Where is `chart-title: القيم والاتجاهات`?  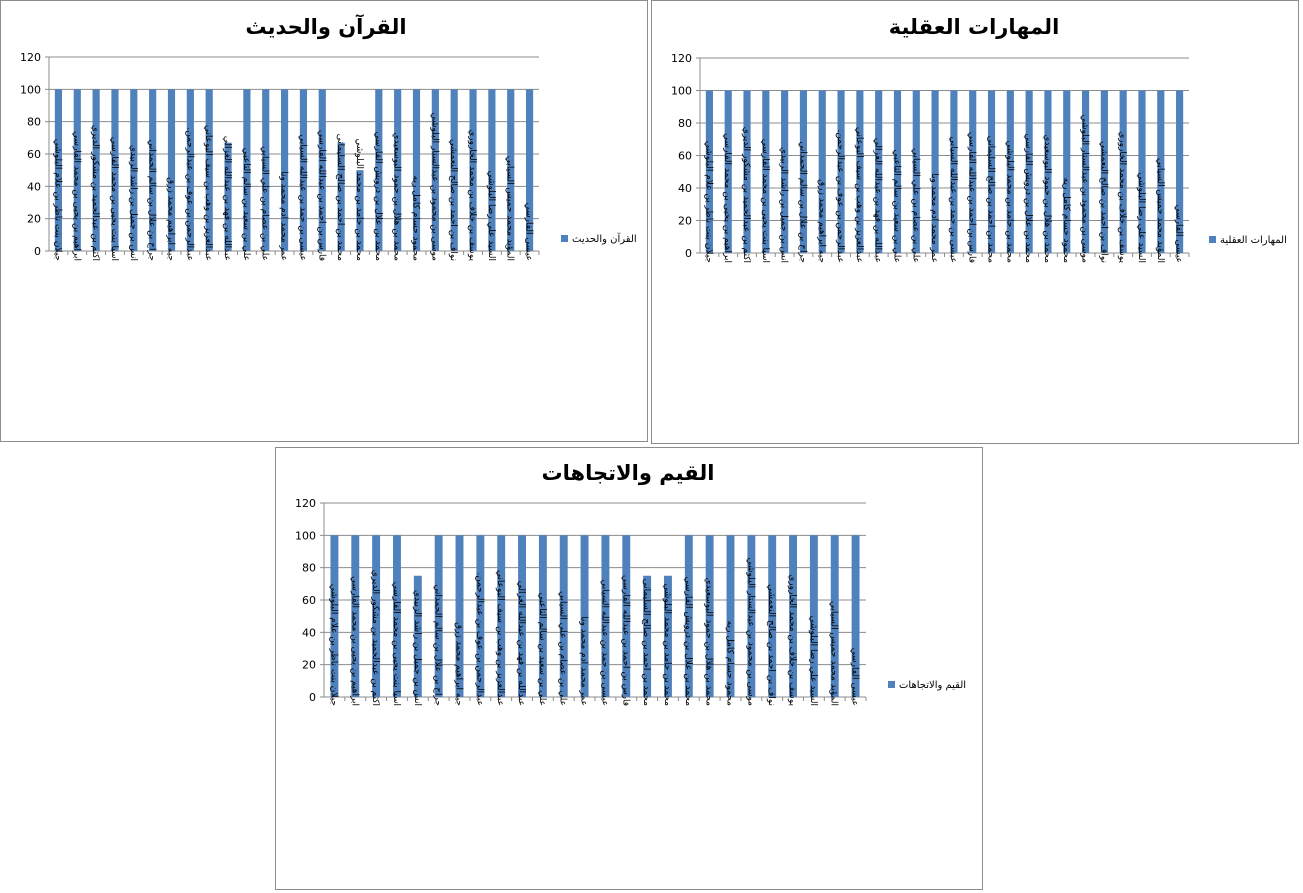 chart-title: القيم والاتجاهات is located at coordinates (628, 473).